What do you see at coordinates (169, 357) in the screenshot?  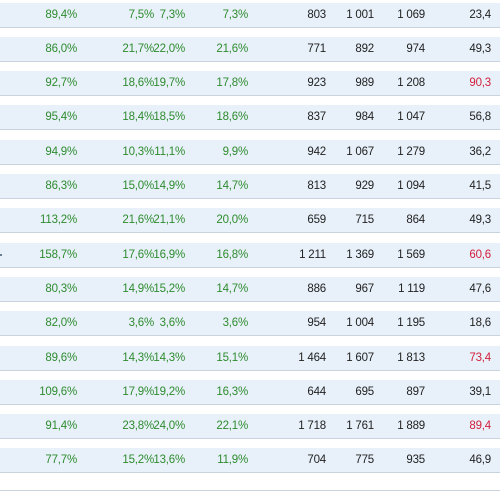 I see `percent-cell: 14,3%` at bounding box center [169, 357].